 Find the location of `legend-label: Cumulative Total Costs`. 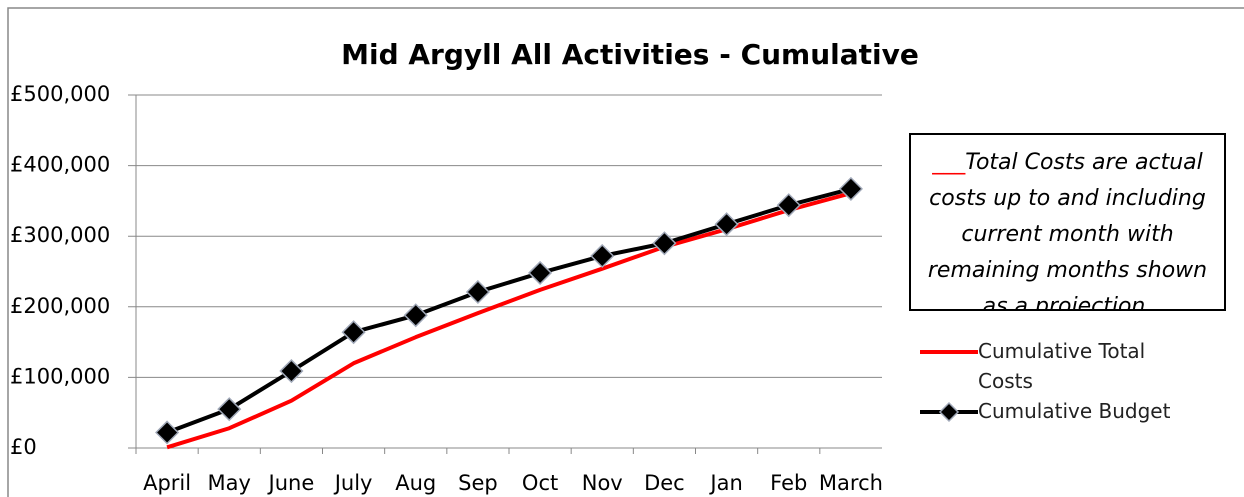

legend-label: Cumulative Total Costs is located at coordinates (1062, 366).